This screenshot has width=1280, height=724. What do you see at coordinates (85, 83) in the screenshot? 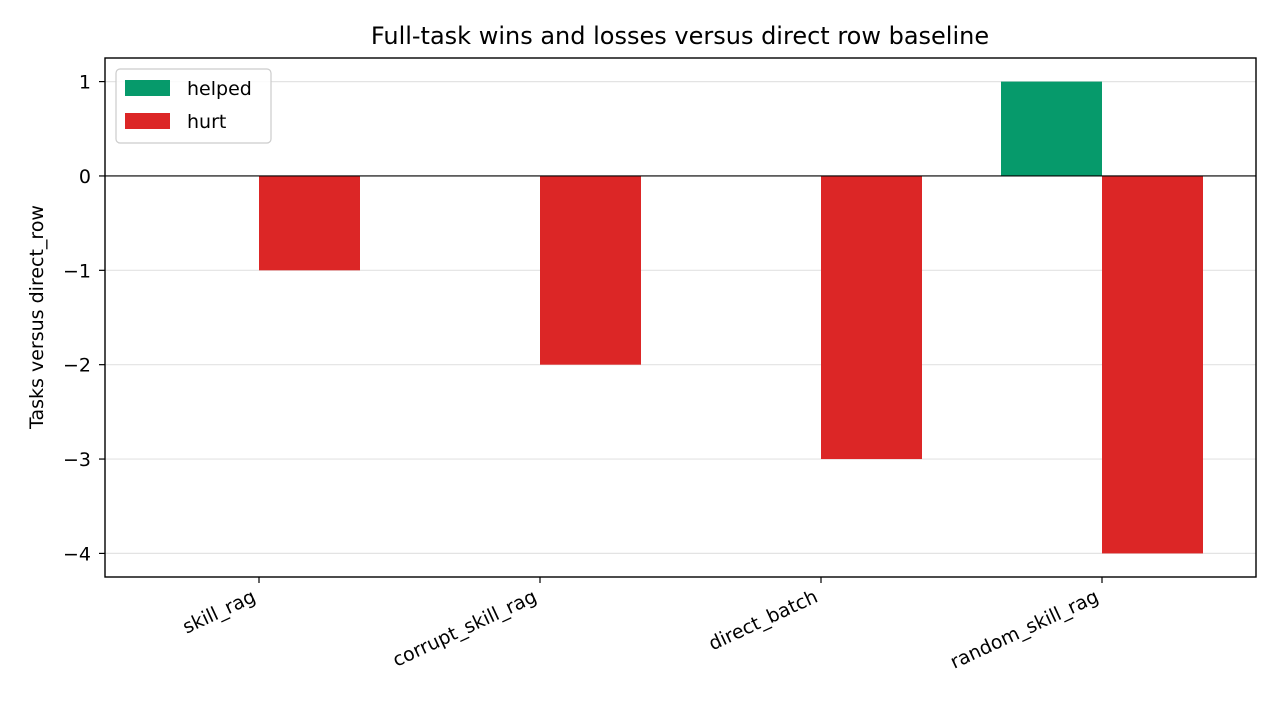
I see `y-tick-label-0: 1` at bounding box center [85, 83].